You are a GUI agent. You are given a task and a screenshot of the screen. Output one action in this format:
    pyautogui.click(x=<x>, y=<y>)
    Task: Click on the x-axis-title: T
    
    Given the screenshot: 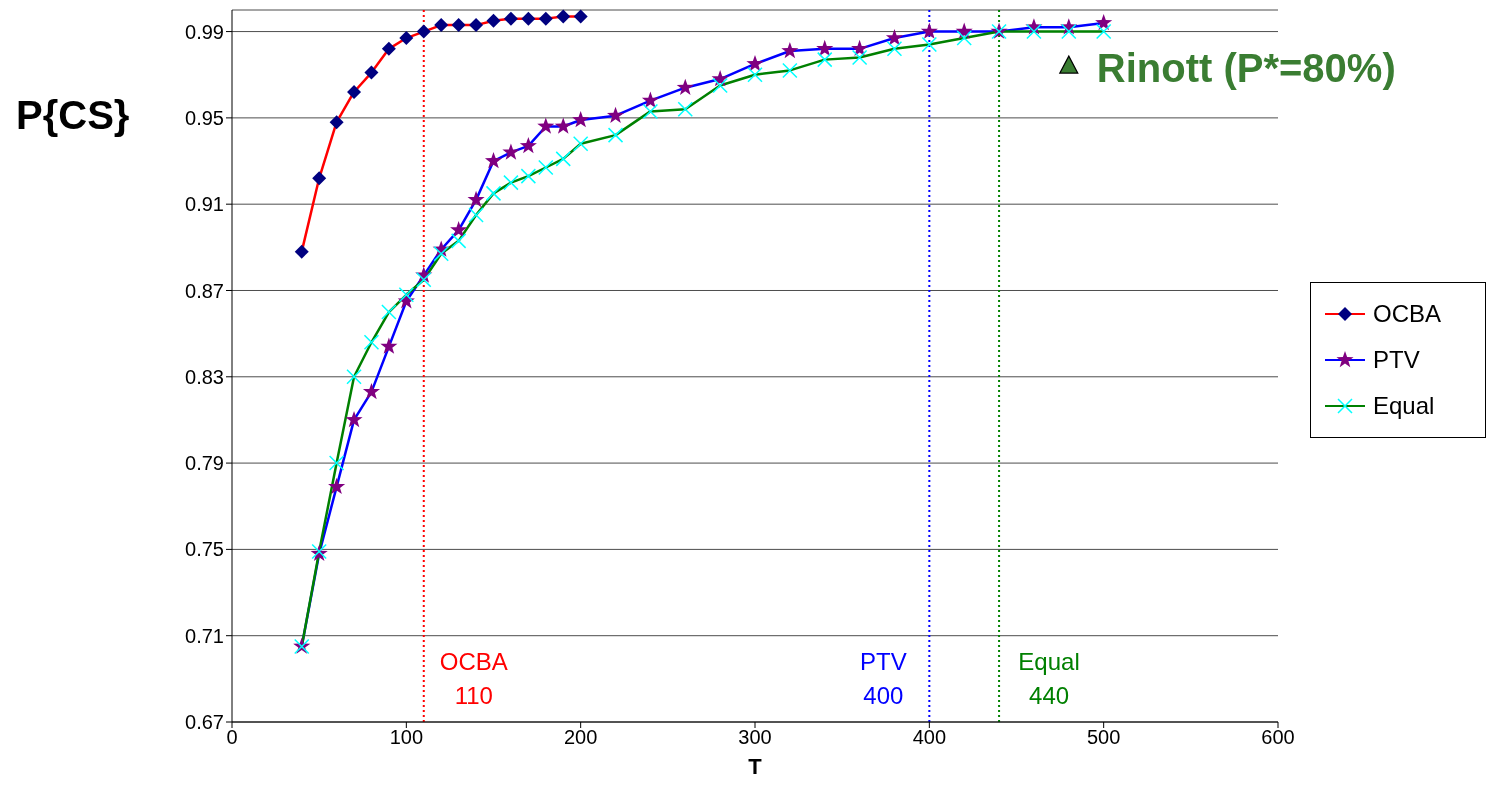 What is the action you would take?
    pyautogui.click(x=755, y=766)
    